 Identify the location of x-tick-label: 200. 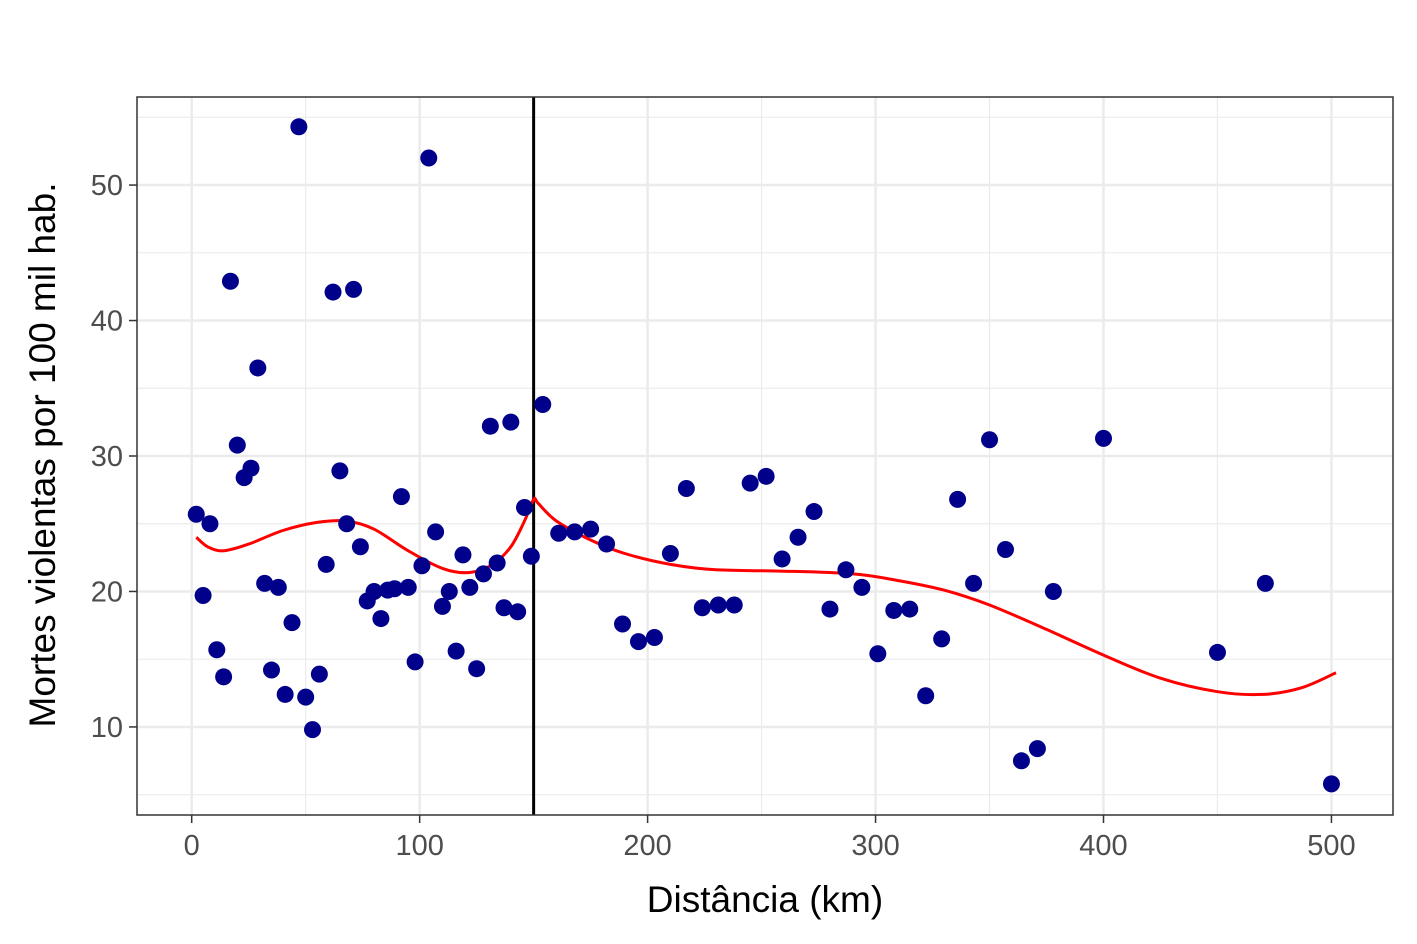
(647, 846).